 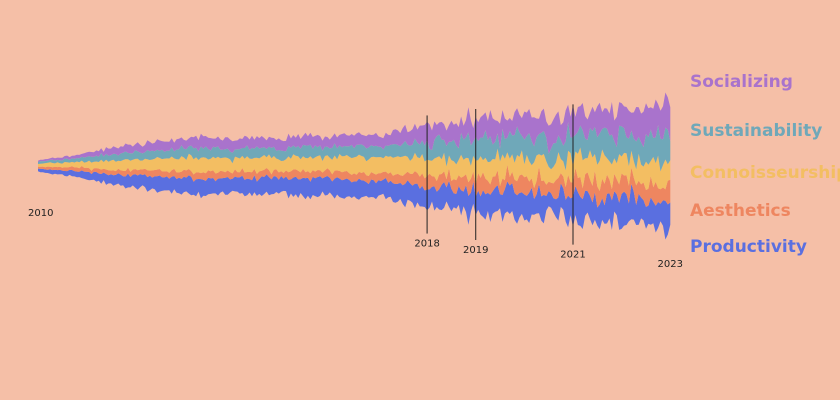 I want to click on year-label-2010: 2010, so click(x=40, y=213).